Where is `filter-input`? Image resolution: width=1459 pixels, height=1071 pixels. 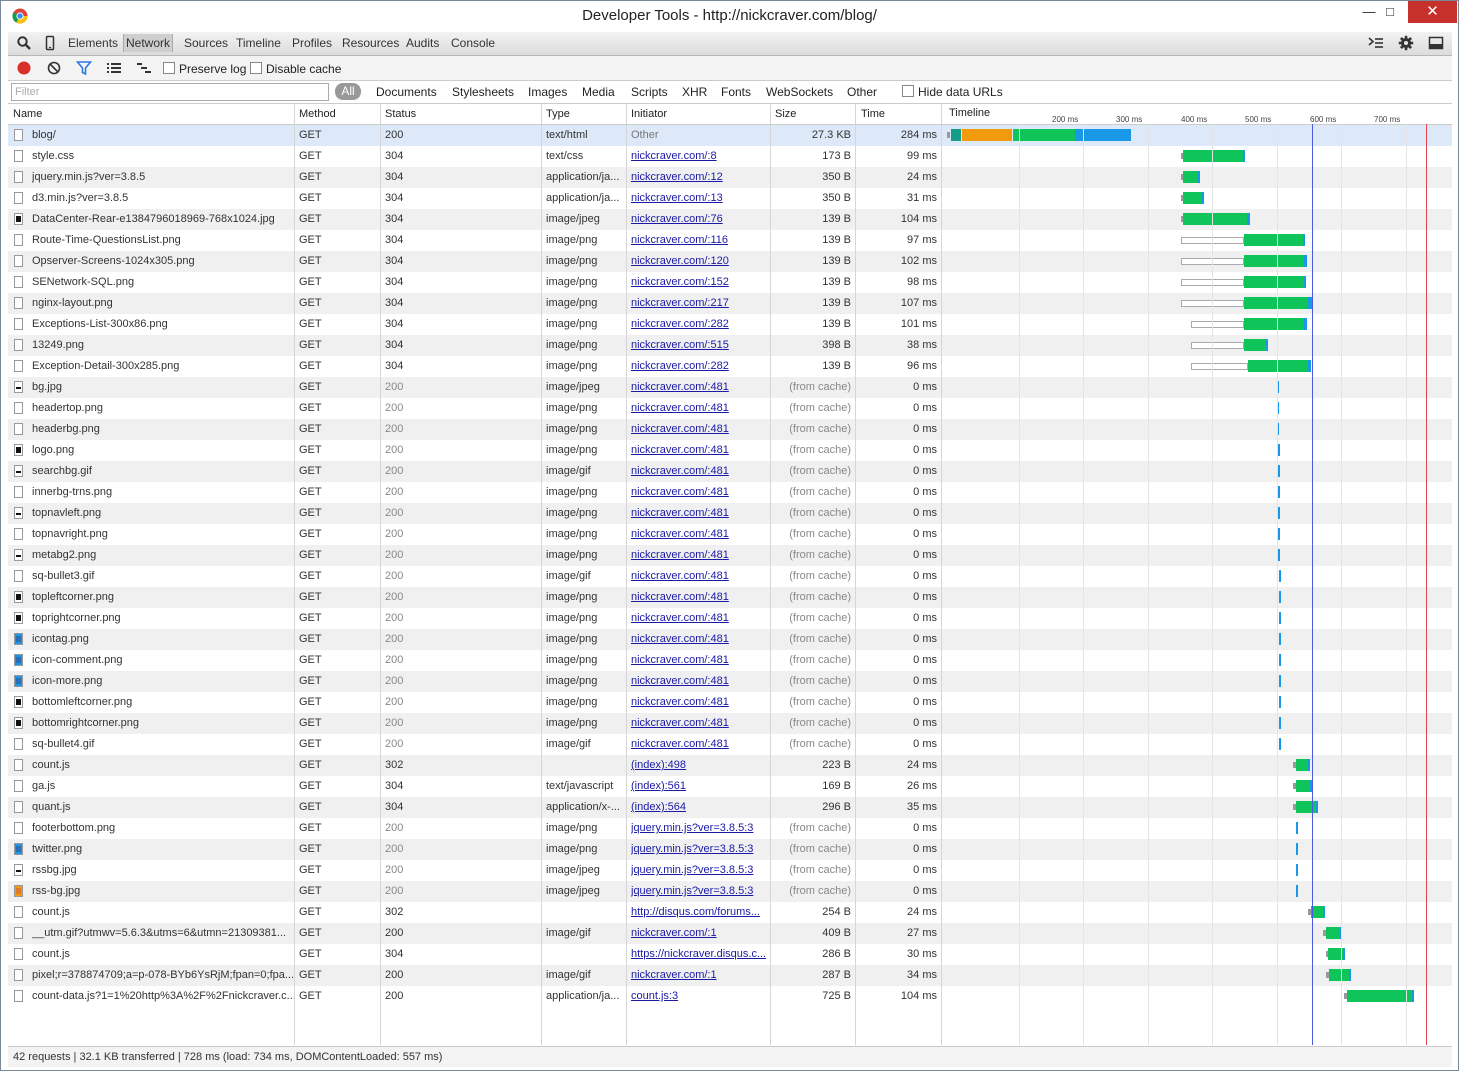 filter-input is located at coordinates (170, 92).